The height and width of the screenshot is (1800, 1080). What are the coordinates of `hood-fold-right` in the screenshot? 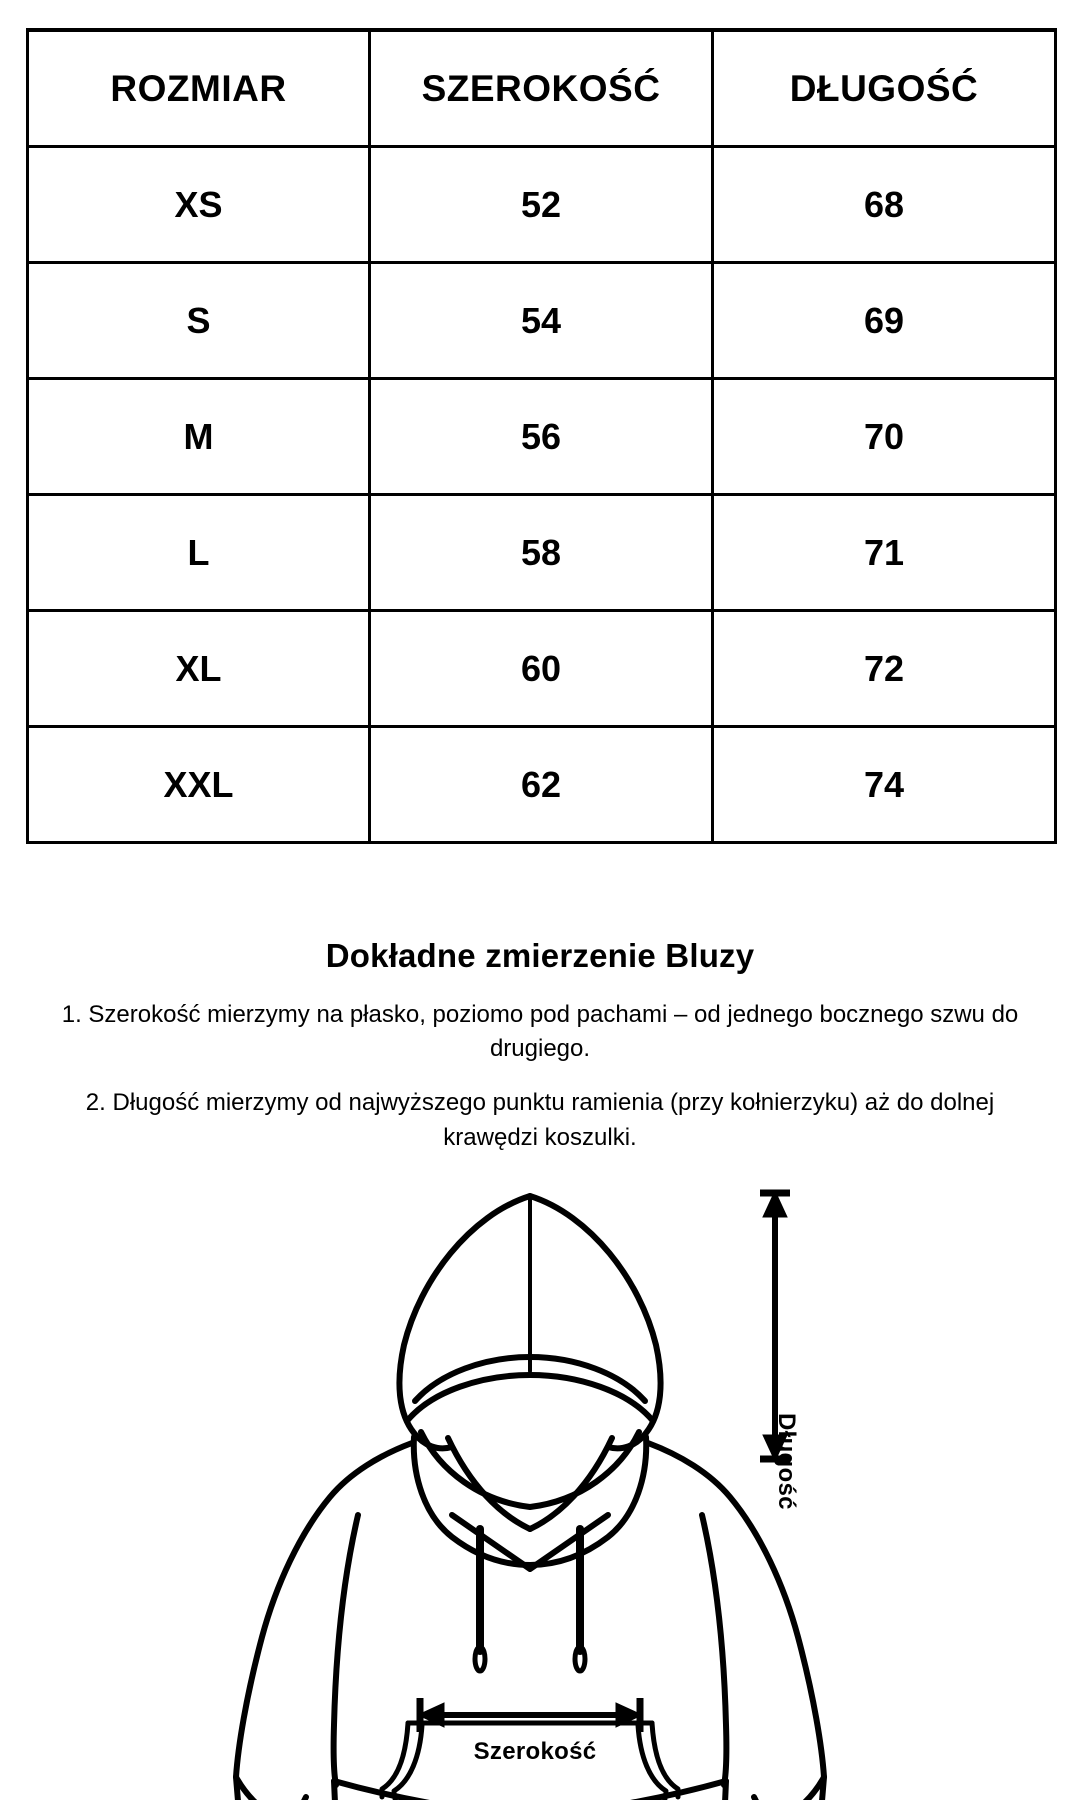 It's located at (571, 1483).